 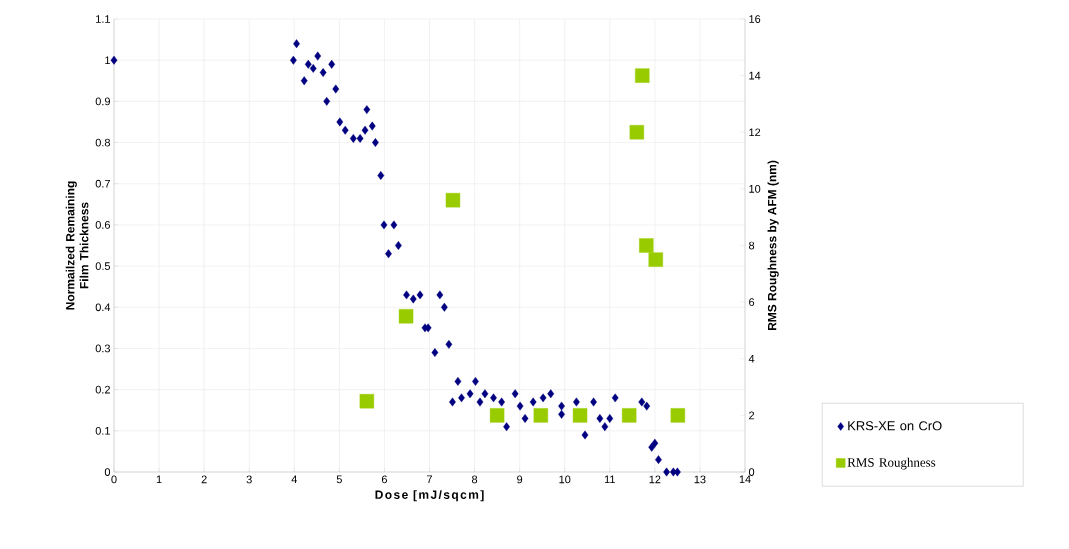 What do you see at coordinates (429, 496) in the screenshot?
I see `x-axis-title: Dose [mJ/sqcm]` at bounding box center [429, 496].